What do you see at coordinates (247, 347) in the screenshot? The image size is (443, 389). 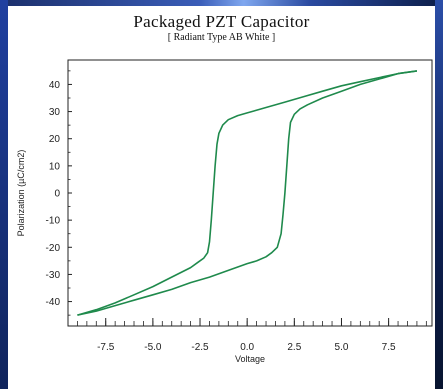 I see `x-tick-label: 0.0` at bounding box center [247, 347].